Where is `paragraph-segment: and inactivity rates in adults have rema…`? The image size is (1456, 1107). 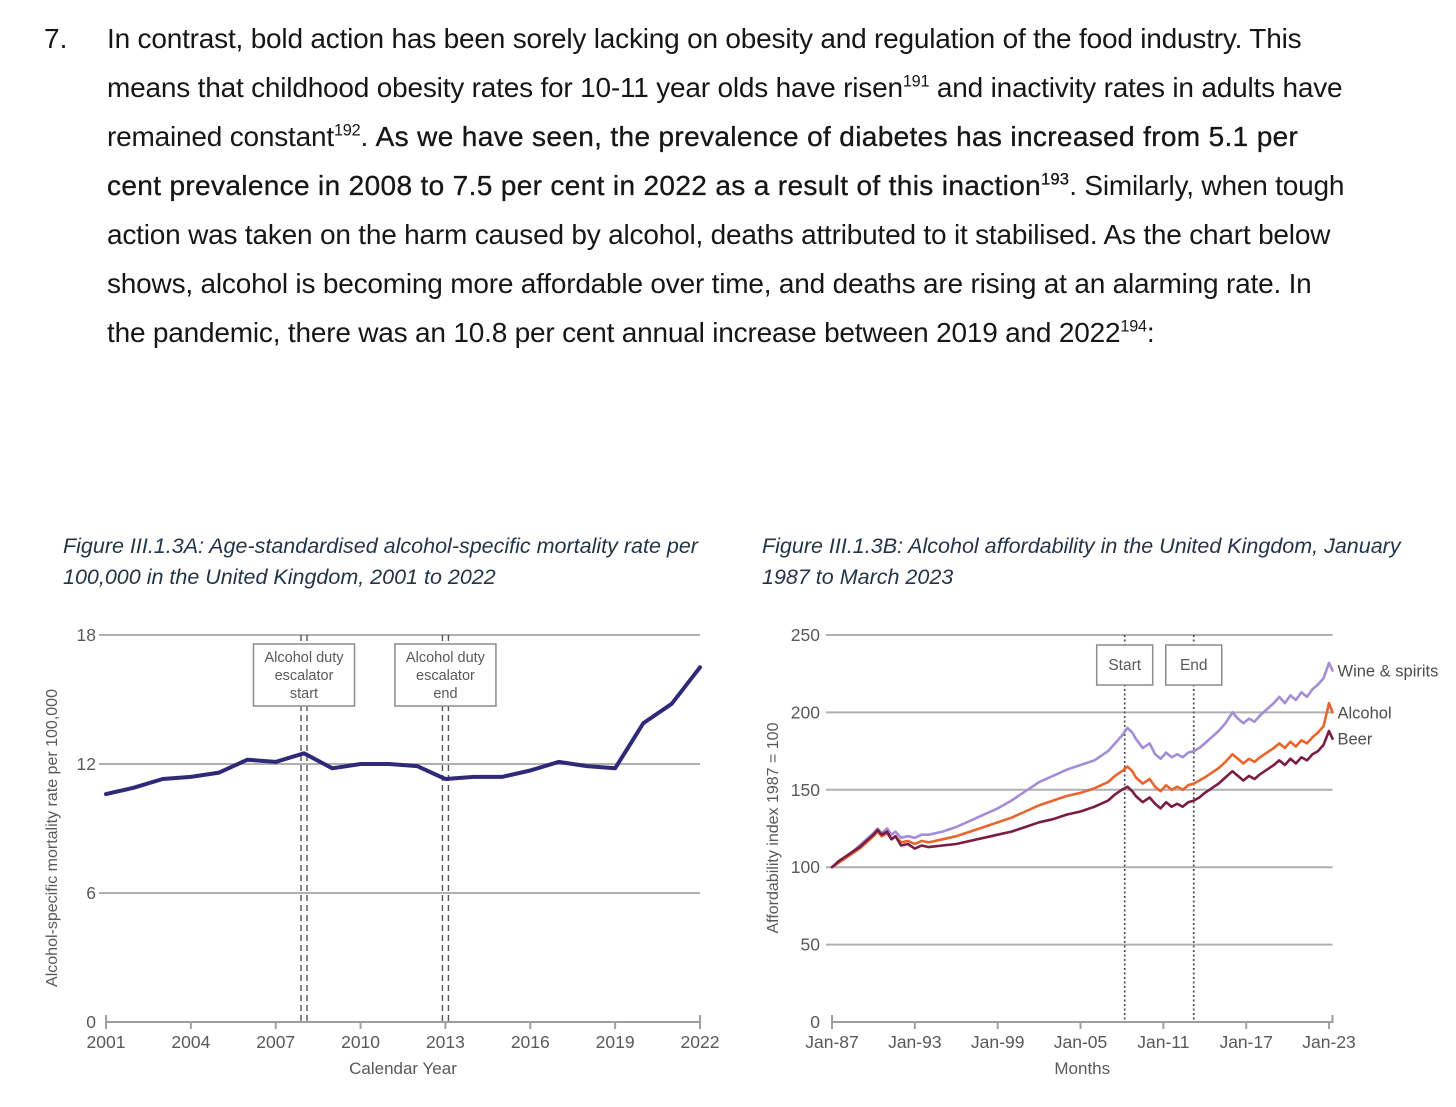 paragraph-segment: and inactivity rates in adults have rema… is located at coordinates (725, 112).